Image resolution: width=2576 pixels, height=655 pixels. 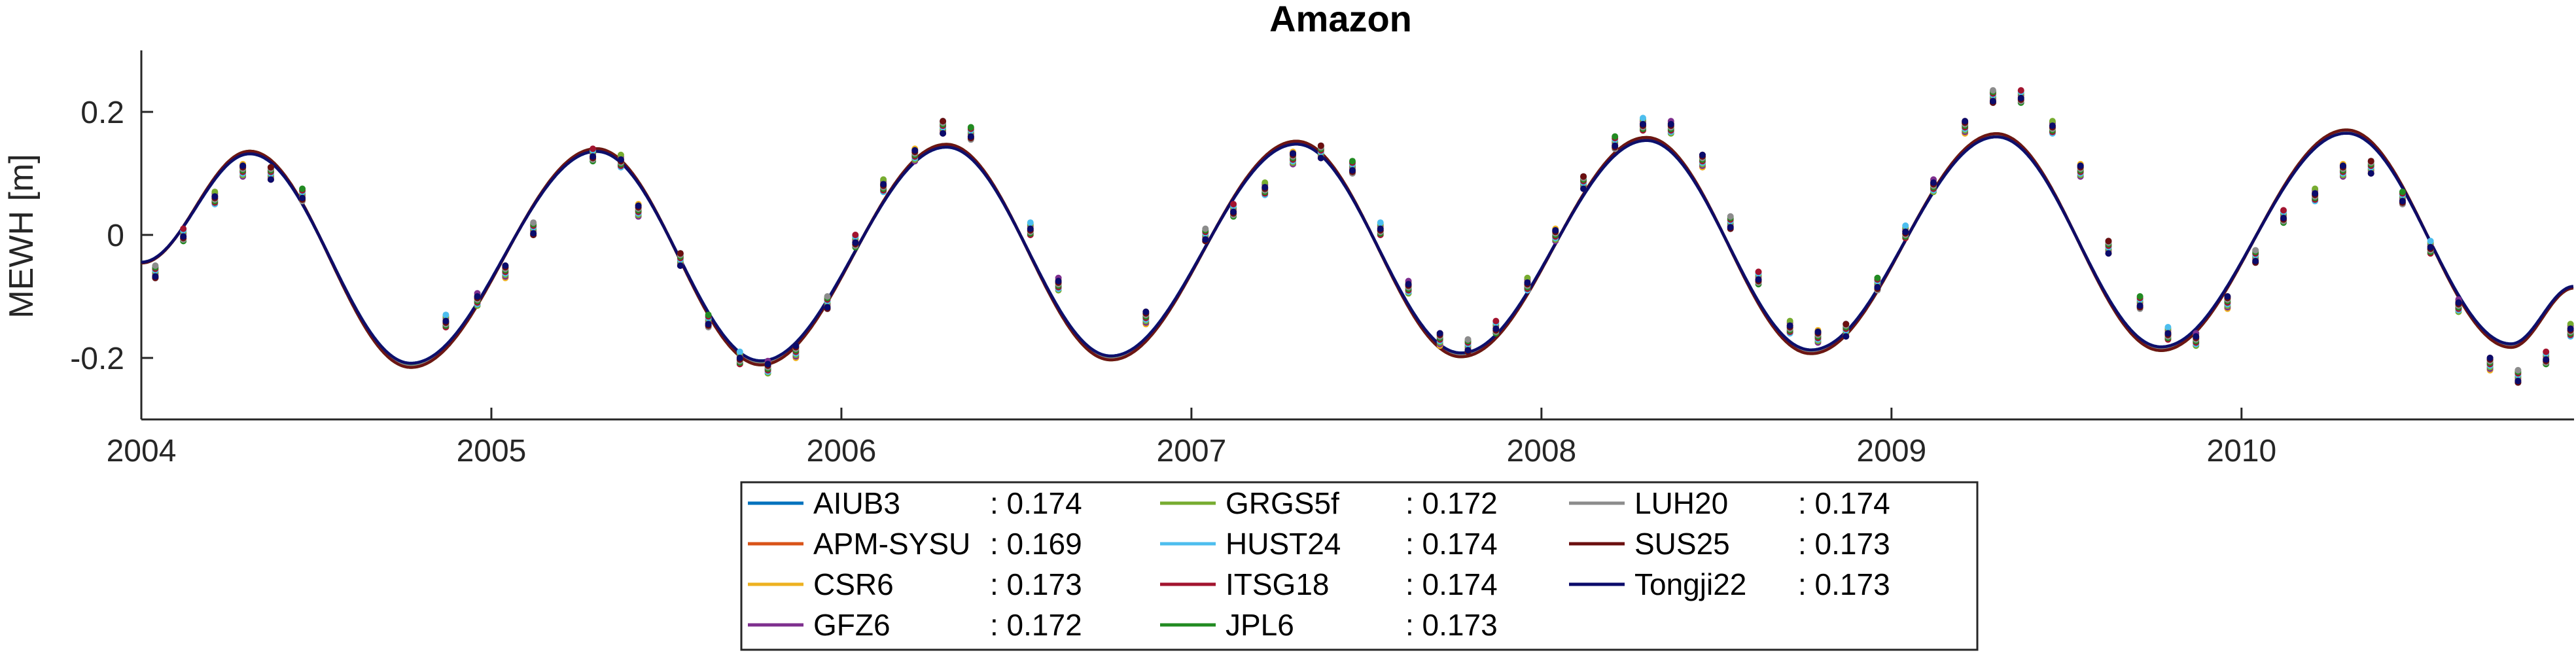 I want to click on legend-value-GFZ6: : 0.172, so click(x=1036, y=625).